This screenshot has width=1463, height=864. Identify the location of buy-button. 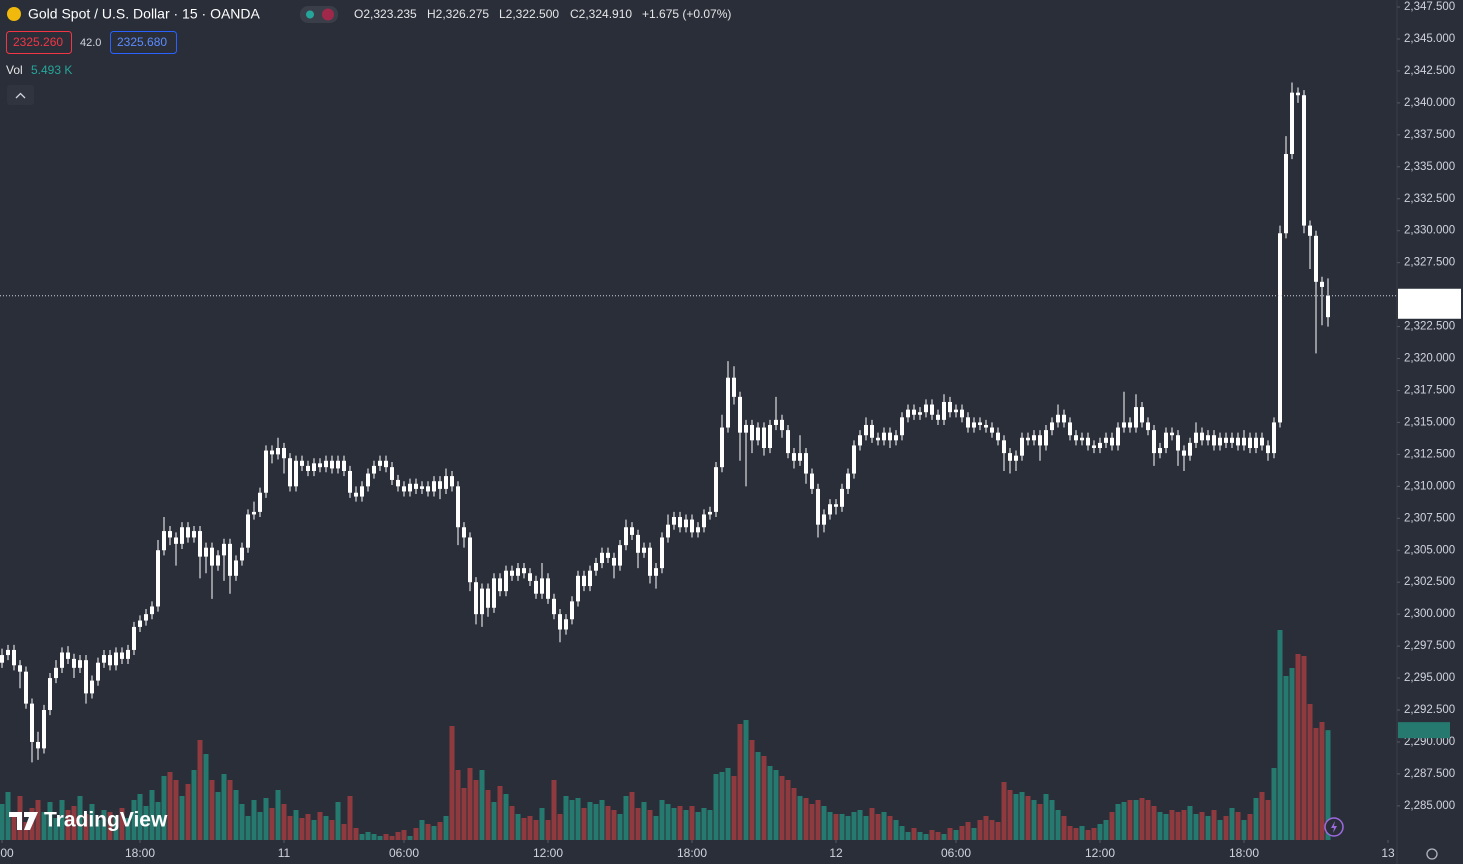
(143, 42).